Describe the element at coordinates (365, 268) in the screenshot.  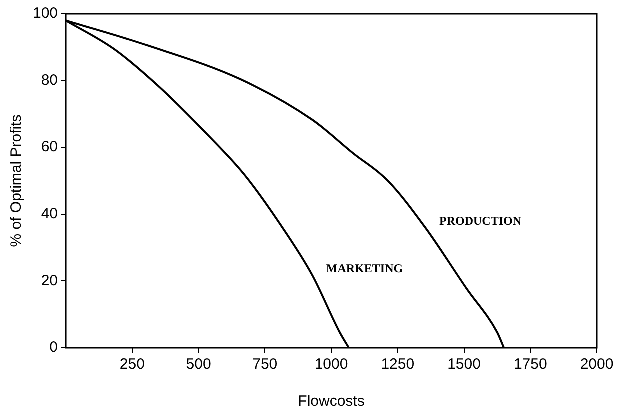
I see `series-label: MARKETING` at that location.